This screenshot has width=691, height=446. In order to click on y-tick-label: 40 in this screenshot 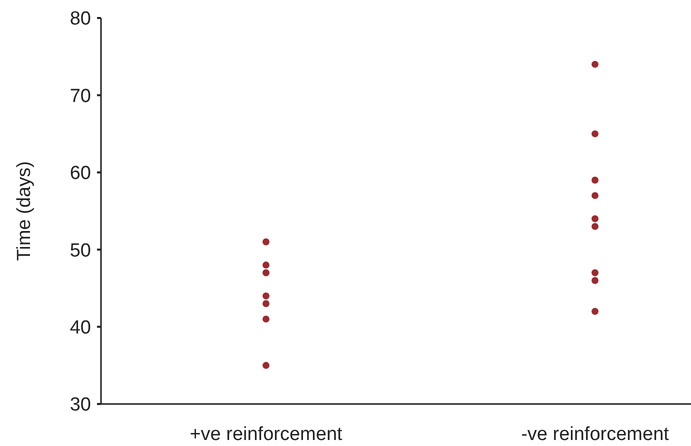, I will do `click(80, 327)`.